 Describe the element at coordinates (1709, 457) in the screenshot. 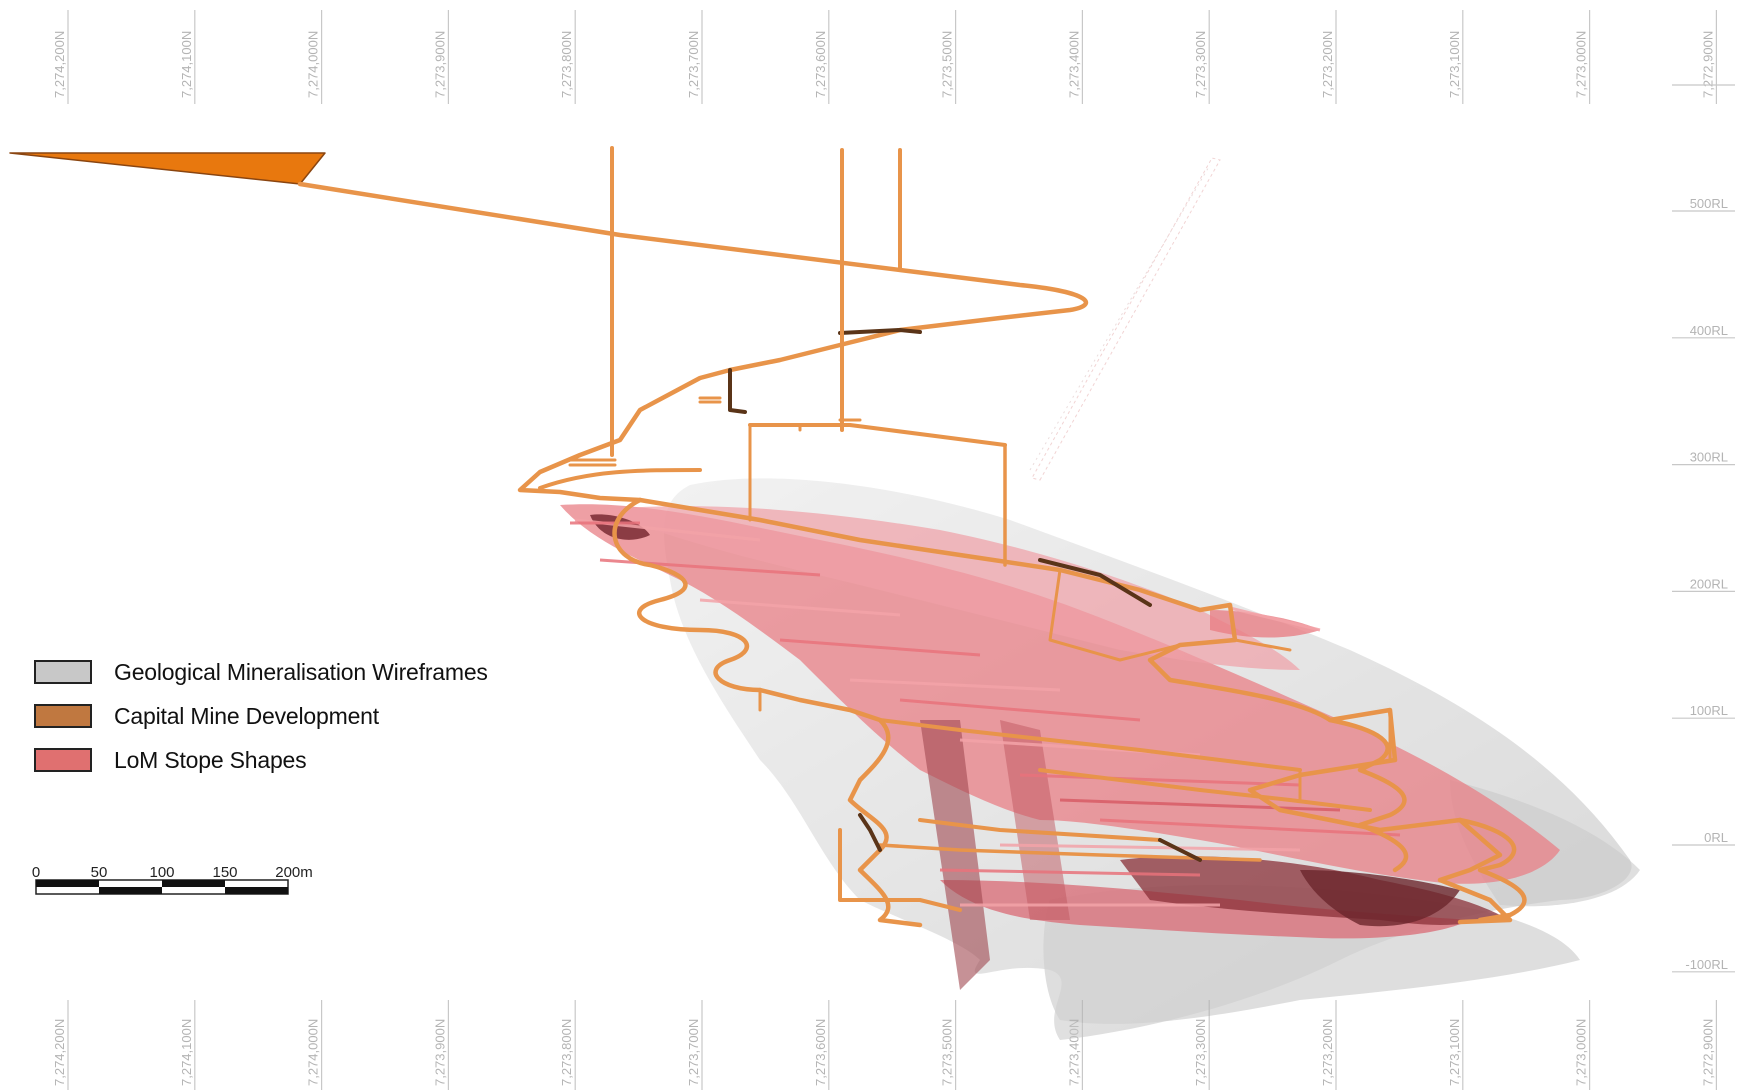

I see `rl-label: 300RL` at that location.